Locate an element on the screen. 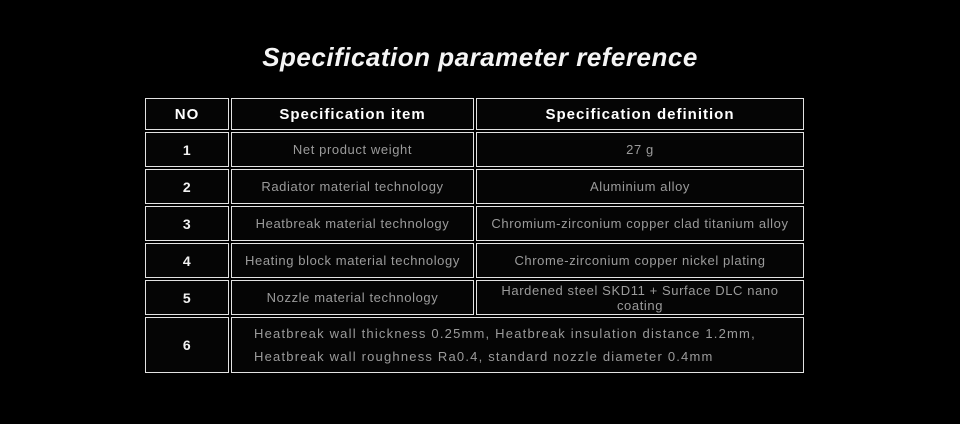  item-cell: Nozzle material technology is located at coordinates (352, 297).